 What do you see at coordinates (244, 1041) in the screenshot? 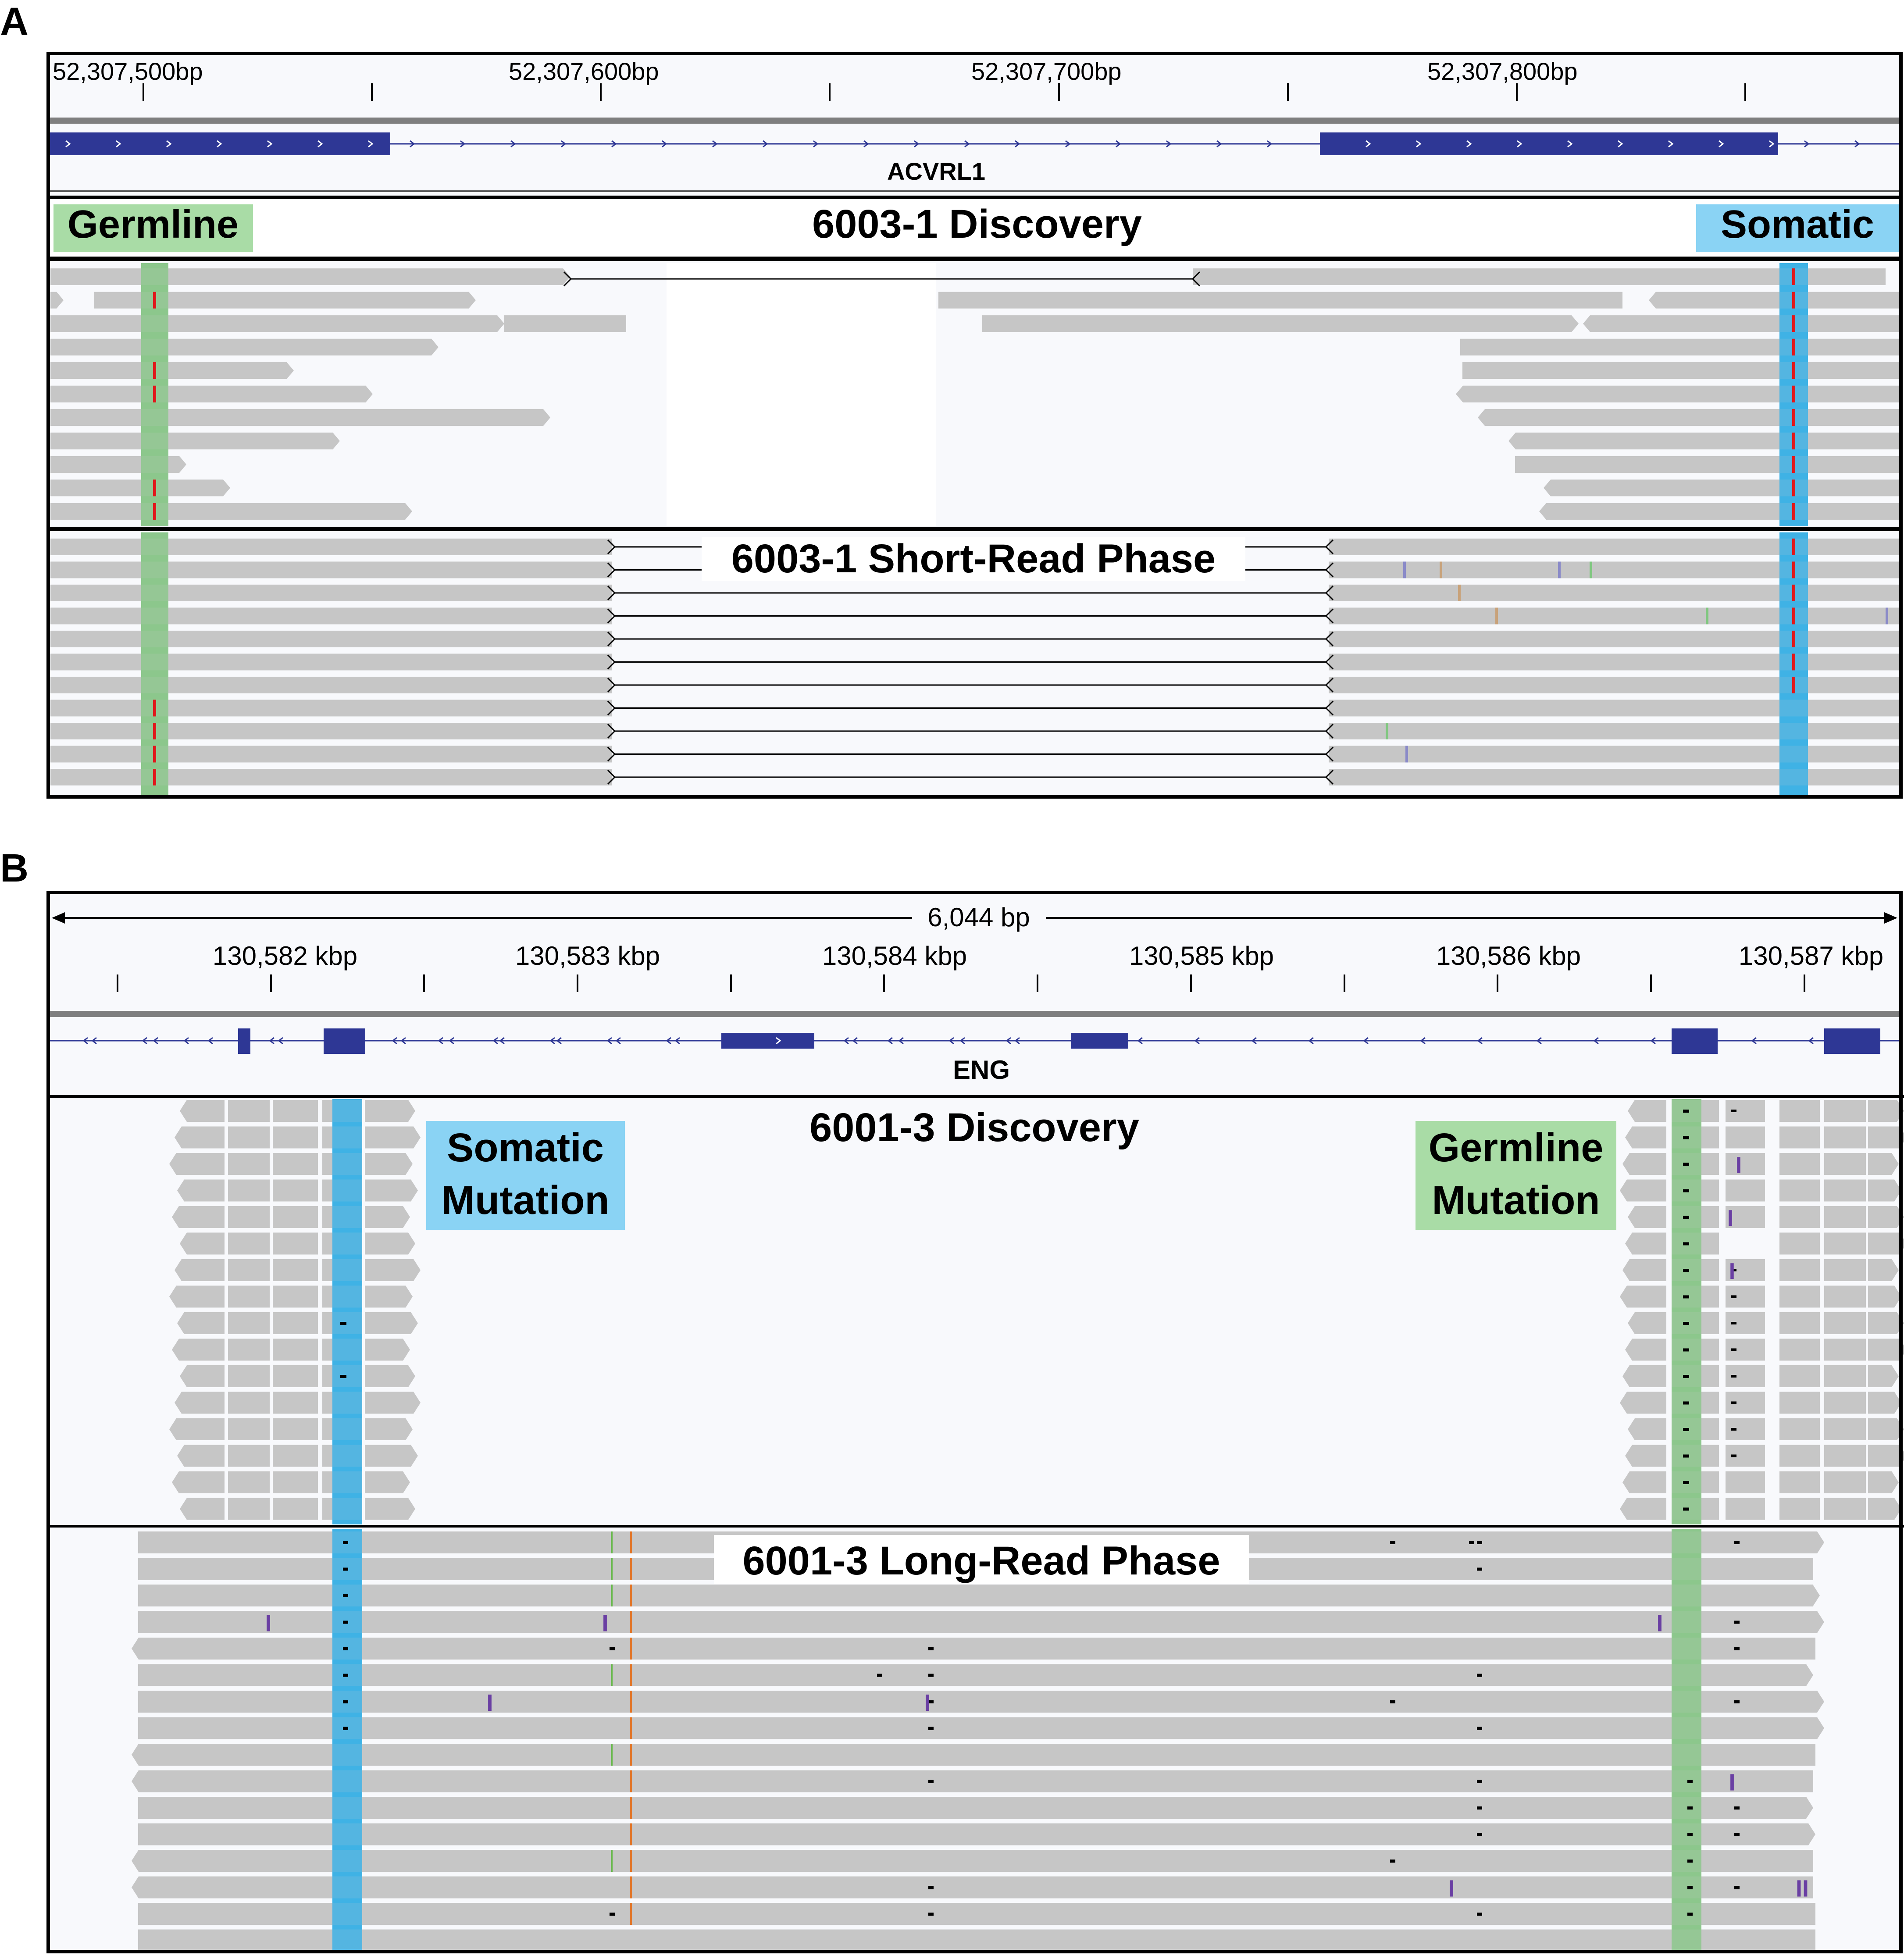
I see `gene-exon` at bounding box center [244, 1041].